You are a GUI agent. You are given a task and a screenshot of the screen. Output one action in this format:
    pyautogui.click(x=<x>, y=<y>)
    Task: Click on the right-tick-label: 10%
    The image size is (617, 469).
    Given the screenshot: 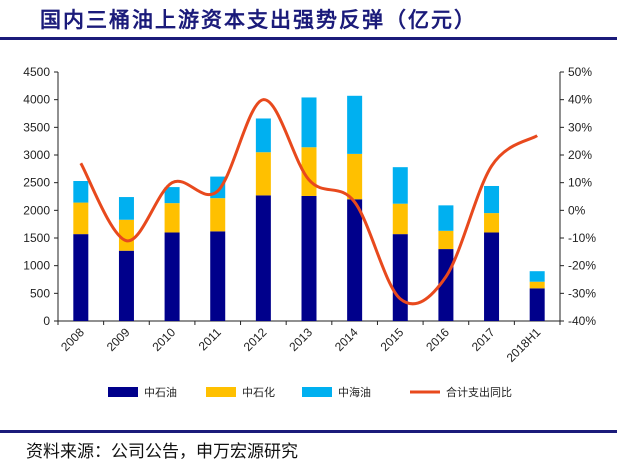 What is the action you would take?
    pyautogui.click(x=580, y=183)
    